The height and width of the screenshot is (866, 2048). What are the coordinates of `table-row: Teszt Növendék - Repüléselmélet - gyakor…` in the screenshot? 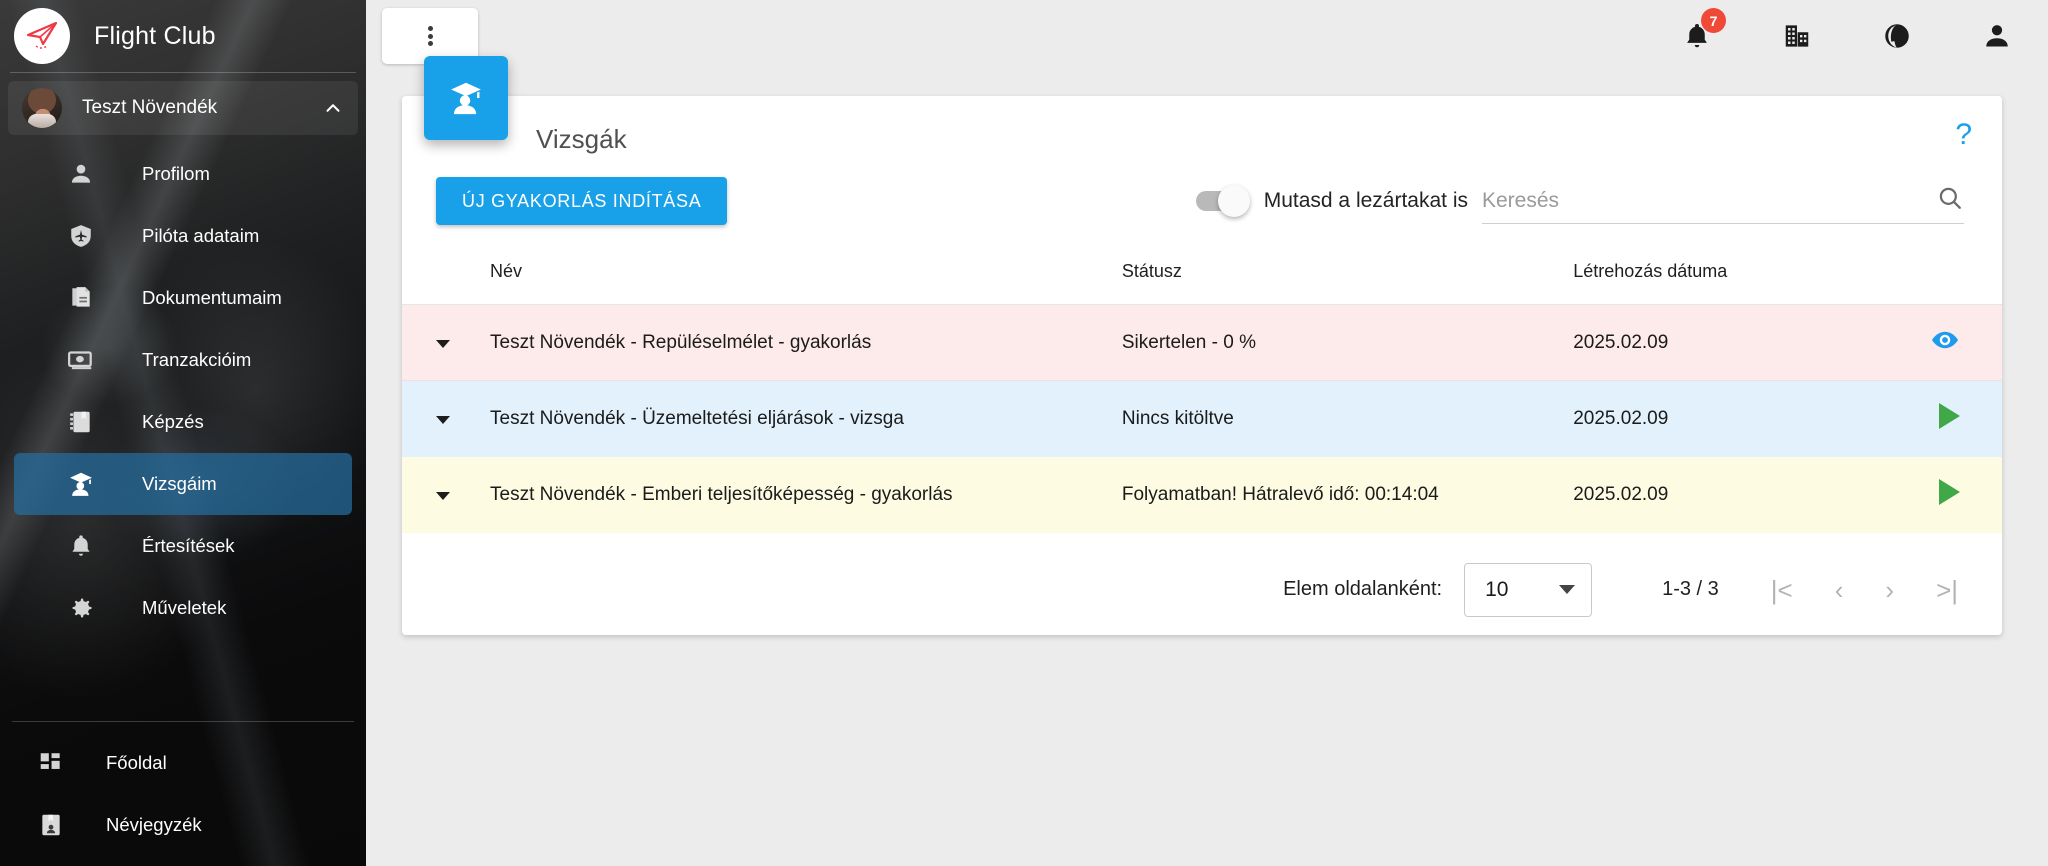 It's located at (1202, 342).